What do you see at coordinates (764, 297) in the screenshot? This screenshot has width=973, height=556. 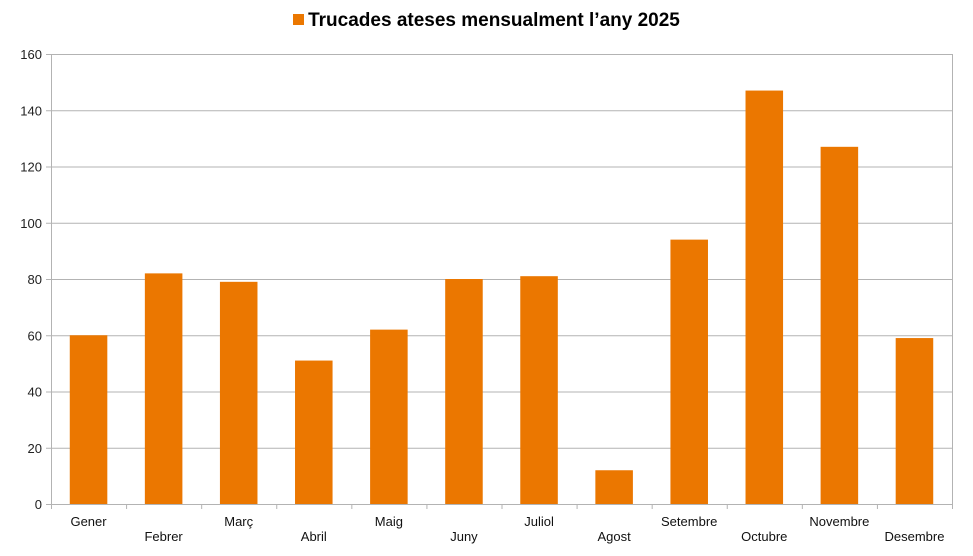 I see `bar-octubre` at bounding box center [764, 297].